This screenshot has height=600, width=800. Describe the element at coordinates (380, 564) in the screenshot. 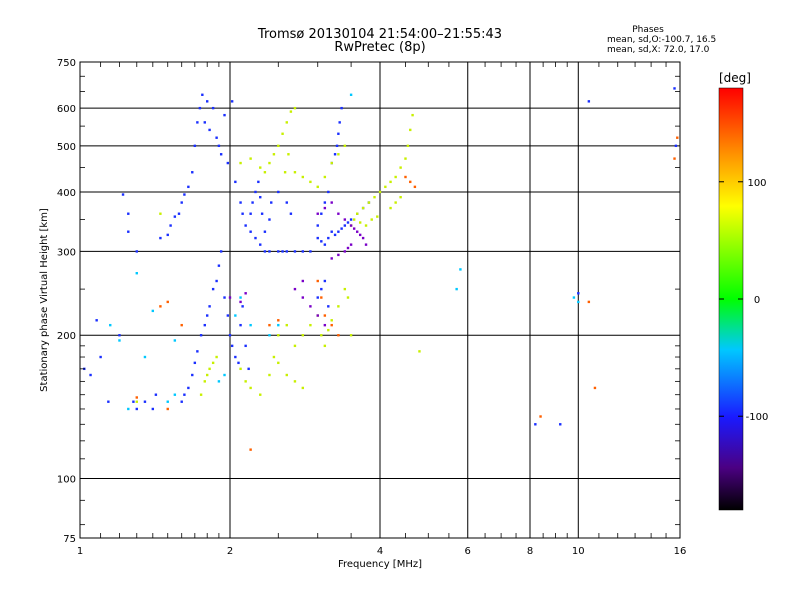

I see `x-axis-label: Frequency [MHz]` at that location.